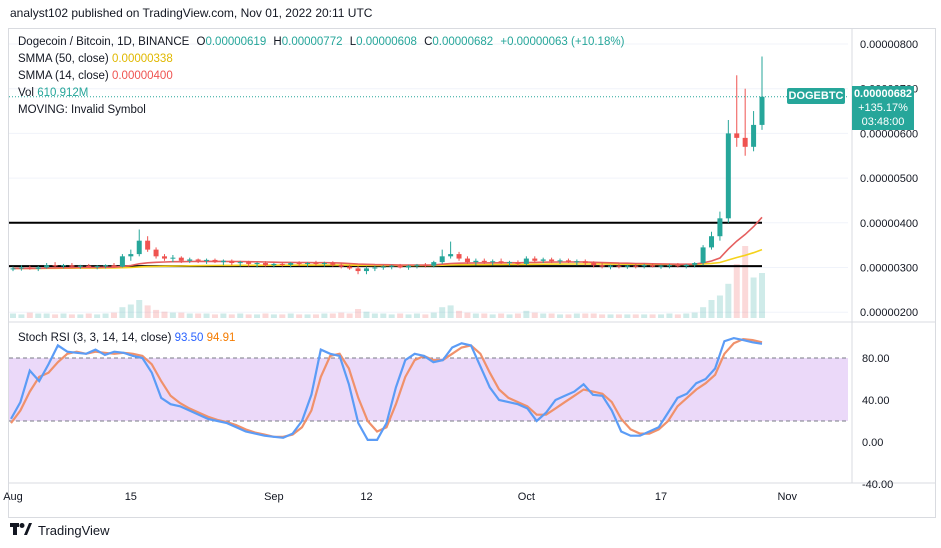  What do you see at coordinates (876, 401) in the screenshot?
I see `stoch-y-tick: 40.00` at bounding box center [876, 401].